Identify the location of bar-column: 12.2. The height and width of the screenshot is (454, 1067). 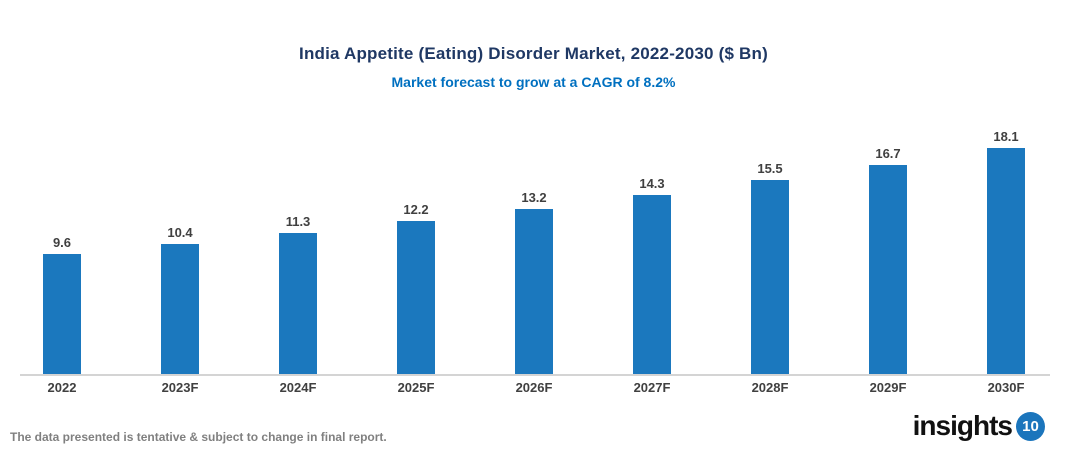
(416, 288).